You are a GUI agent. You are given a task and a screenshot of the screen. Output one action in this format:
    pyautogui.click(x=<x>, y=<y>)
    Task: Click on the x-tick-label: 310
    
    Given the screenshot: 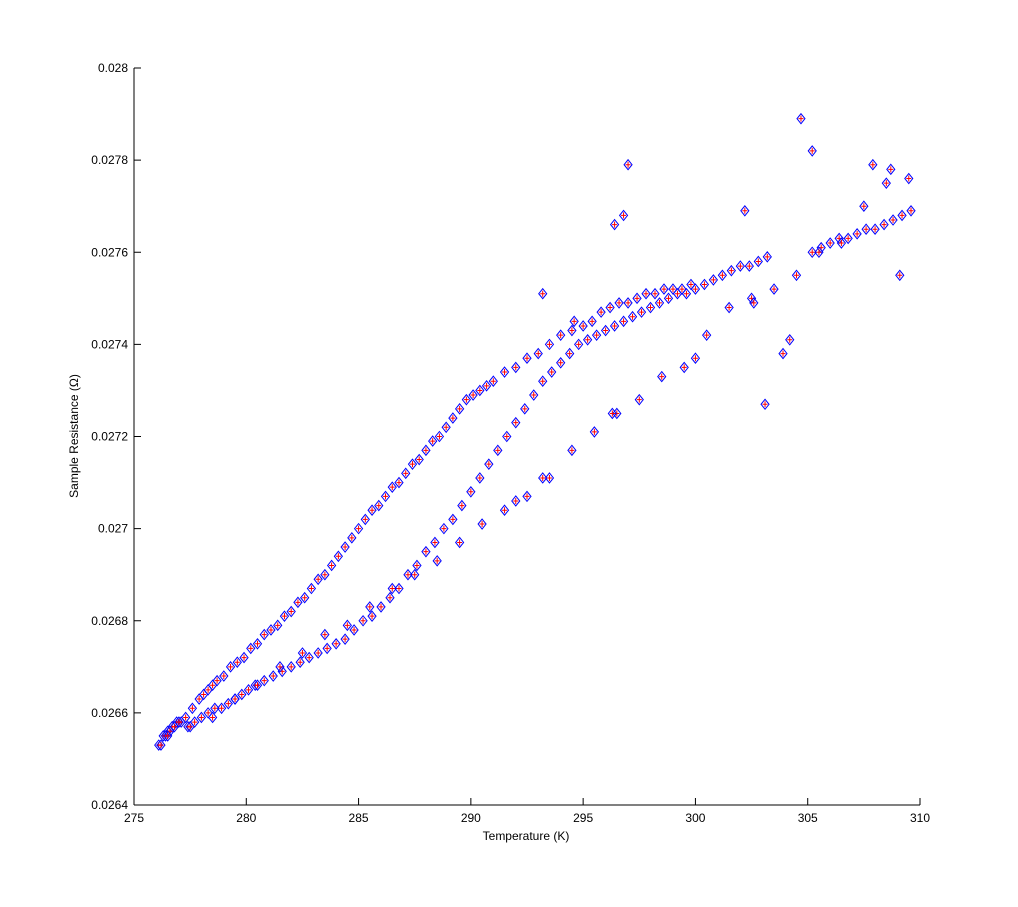 What is the action you would take?
    pyautogui.click(x=920, y=818)
    